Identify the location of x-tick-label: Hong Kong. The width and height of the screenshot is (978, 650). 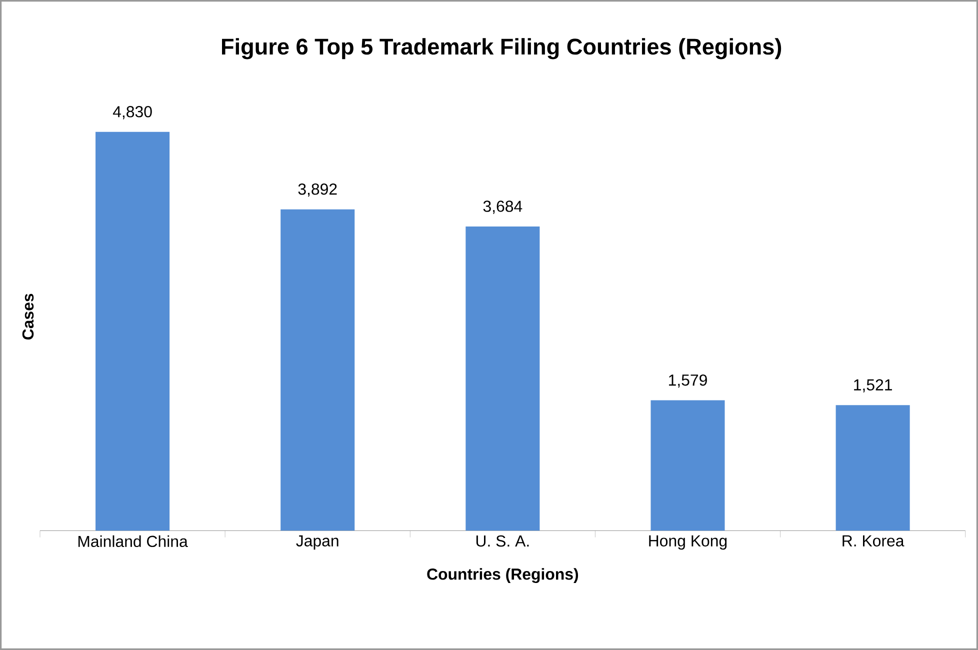
(688, 542).